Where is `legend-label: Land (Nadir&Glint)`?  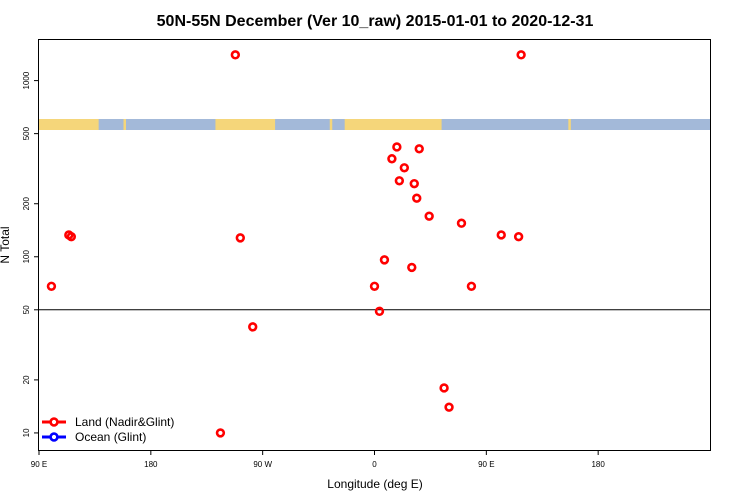
legend-label: Land (Nadir&Glint) is located at coordinates (124, 422).